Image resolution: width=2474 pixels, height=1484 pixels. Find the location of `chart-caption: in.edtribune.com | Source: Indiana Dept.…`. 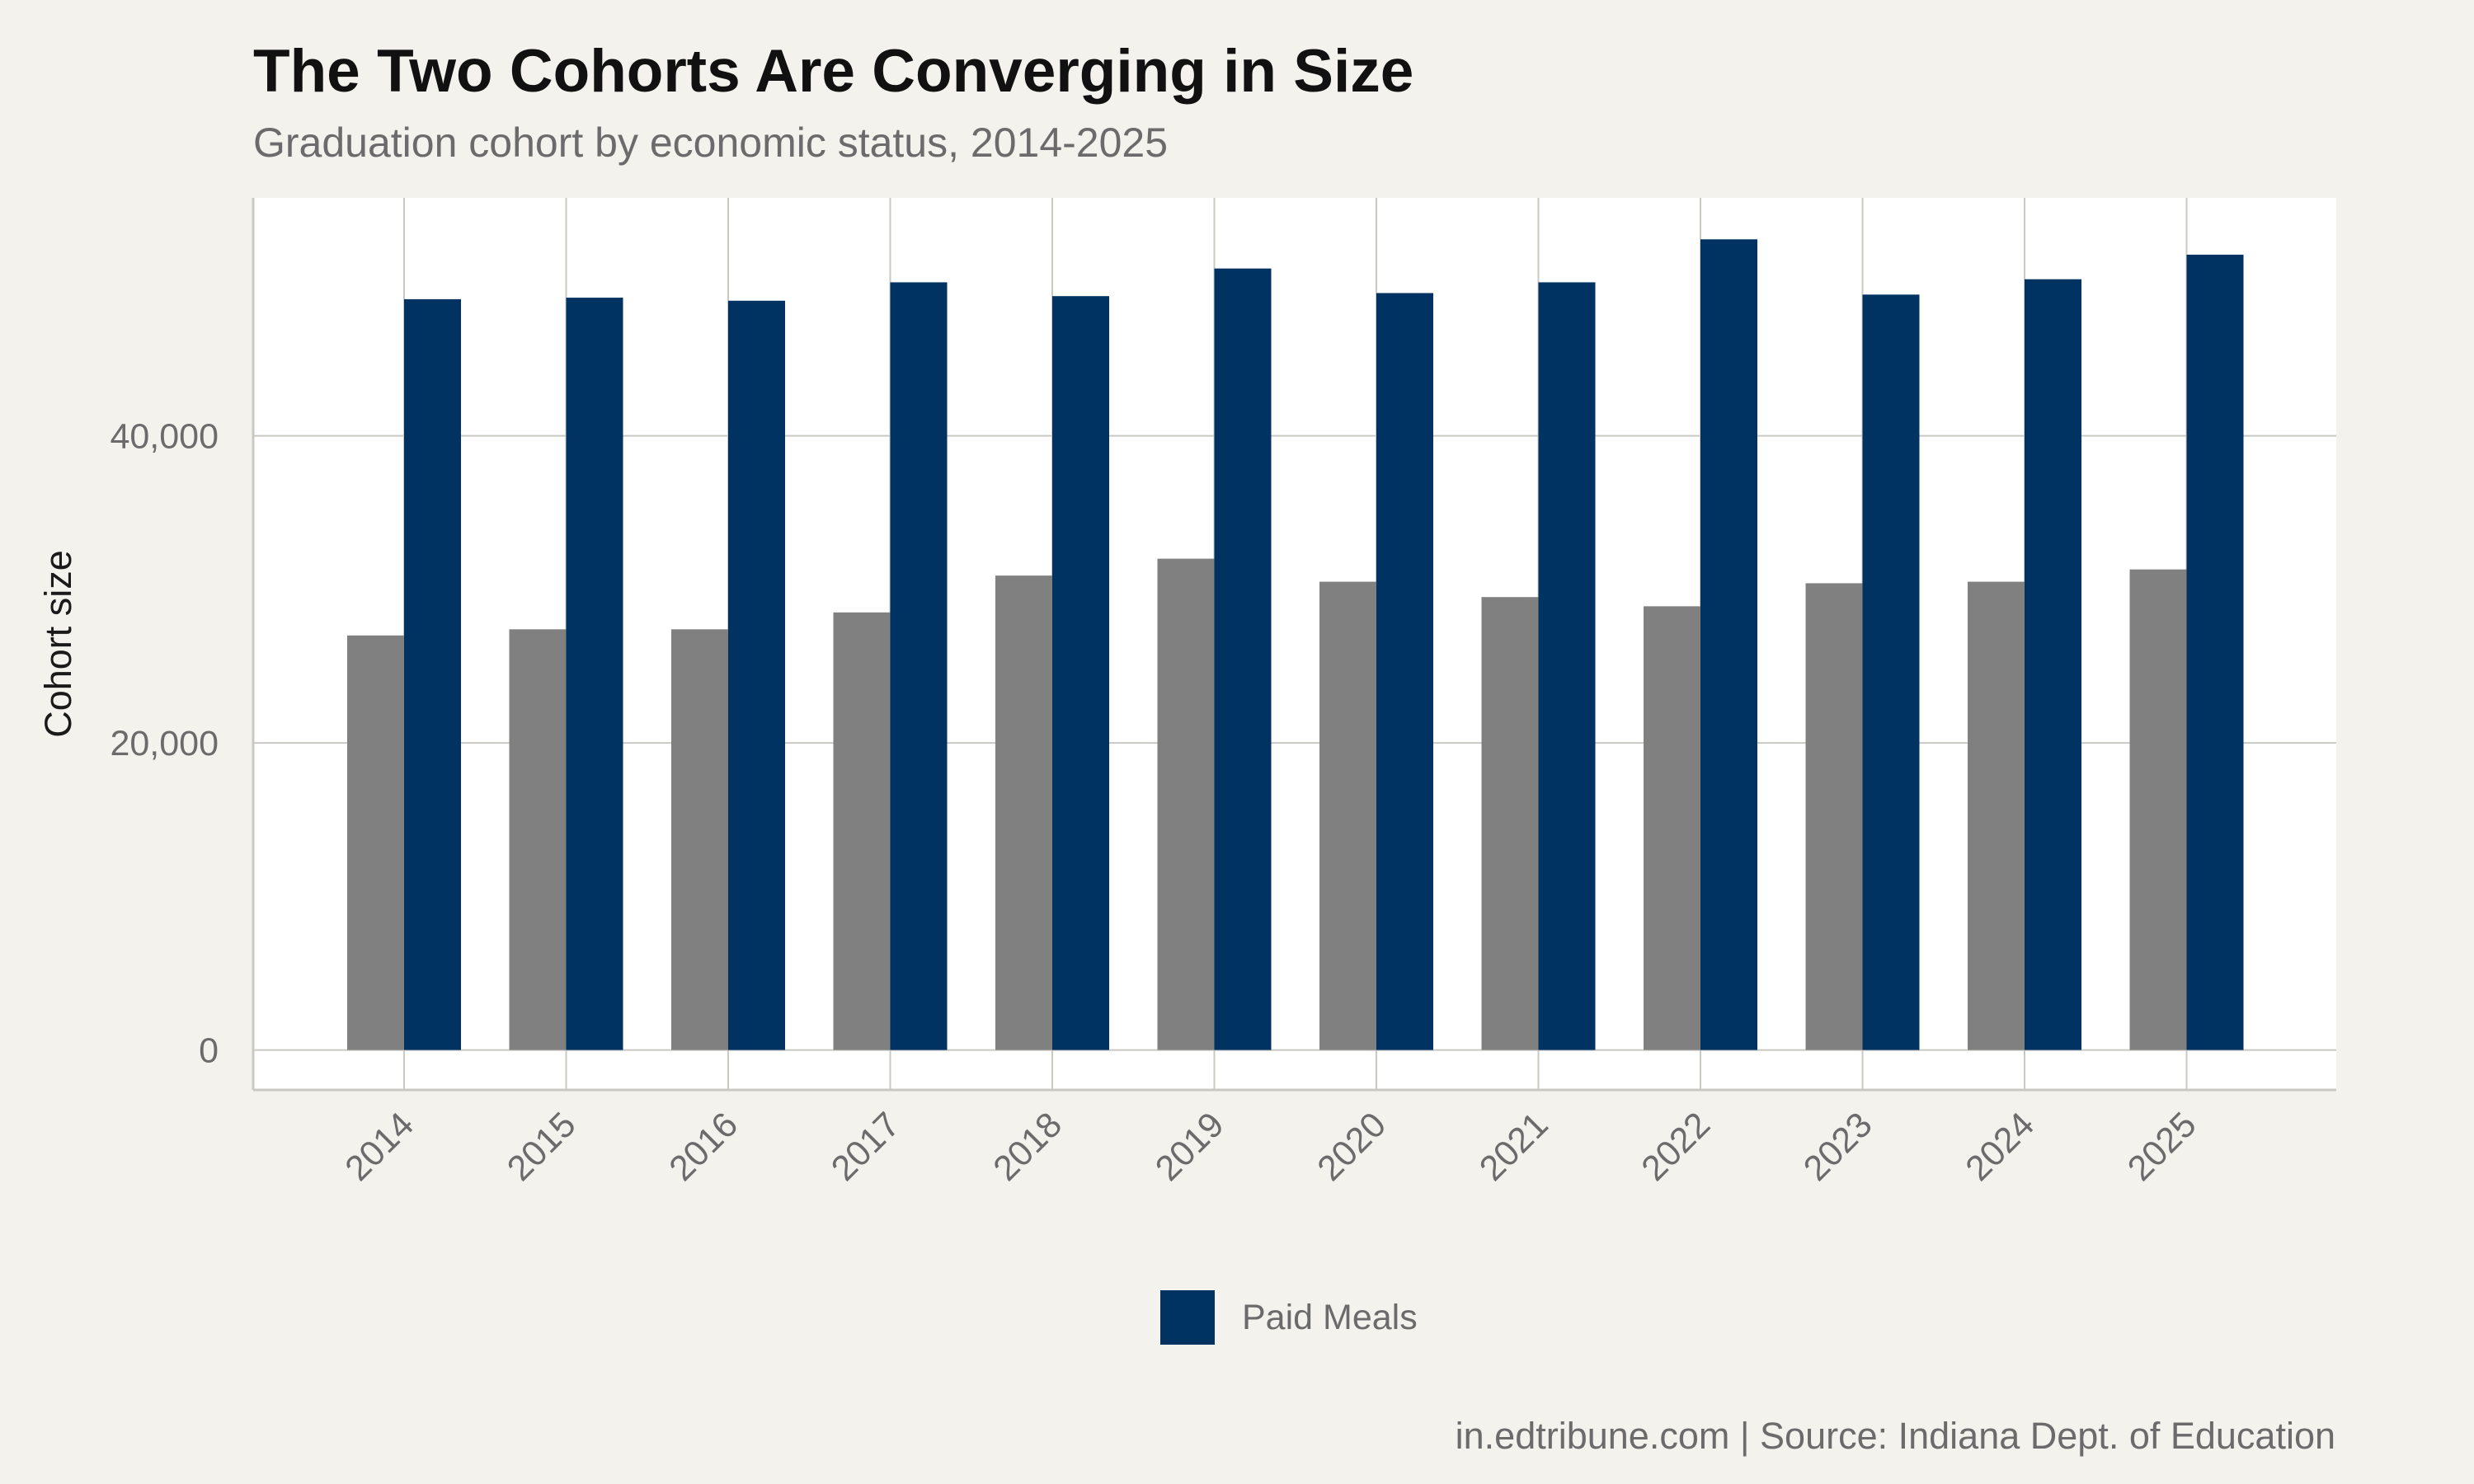

chart-caption: in.edtribune.com | Source: Indiana Dept.… is located at coordinates (1895, 1436).